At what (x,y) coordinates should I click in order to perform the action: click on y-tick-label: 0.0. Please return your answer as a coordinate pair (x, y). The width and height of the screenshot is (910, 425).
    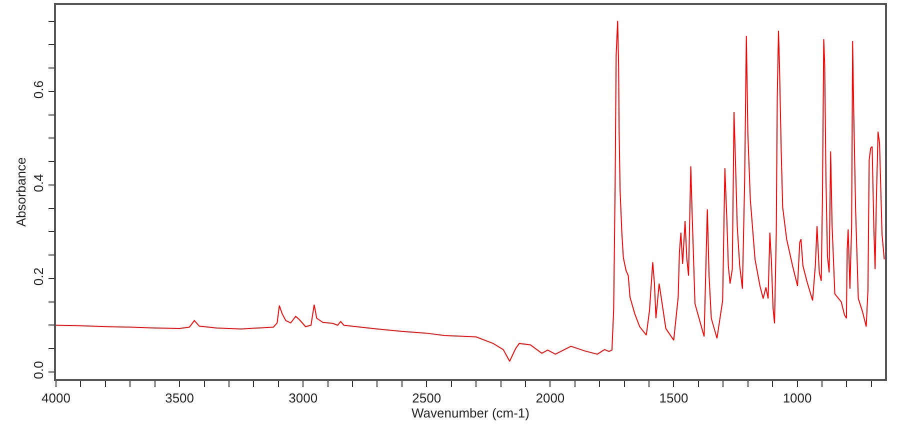
    Looking at the image, I should click on (38, 370).